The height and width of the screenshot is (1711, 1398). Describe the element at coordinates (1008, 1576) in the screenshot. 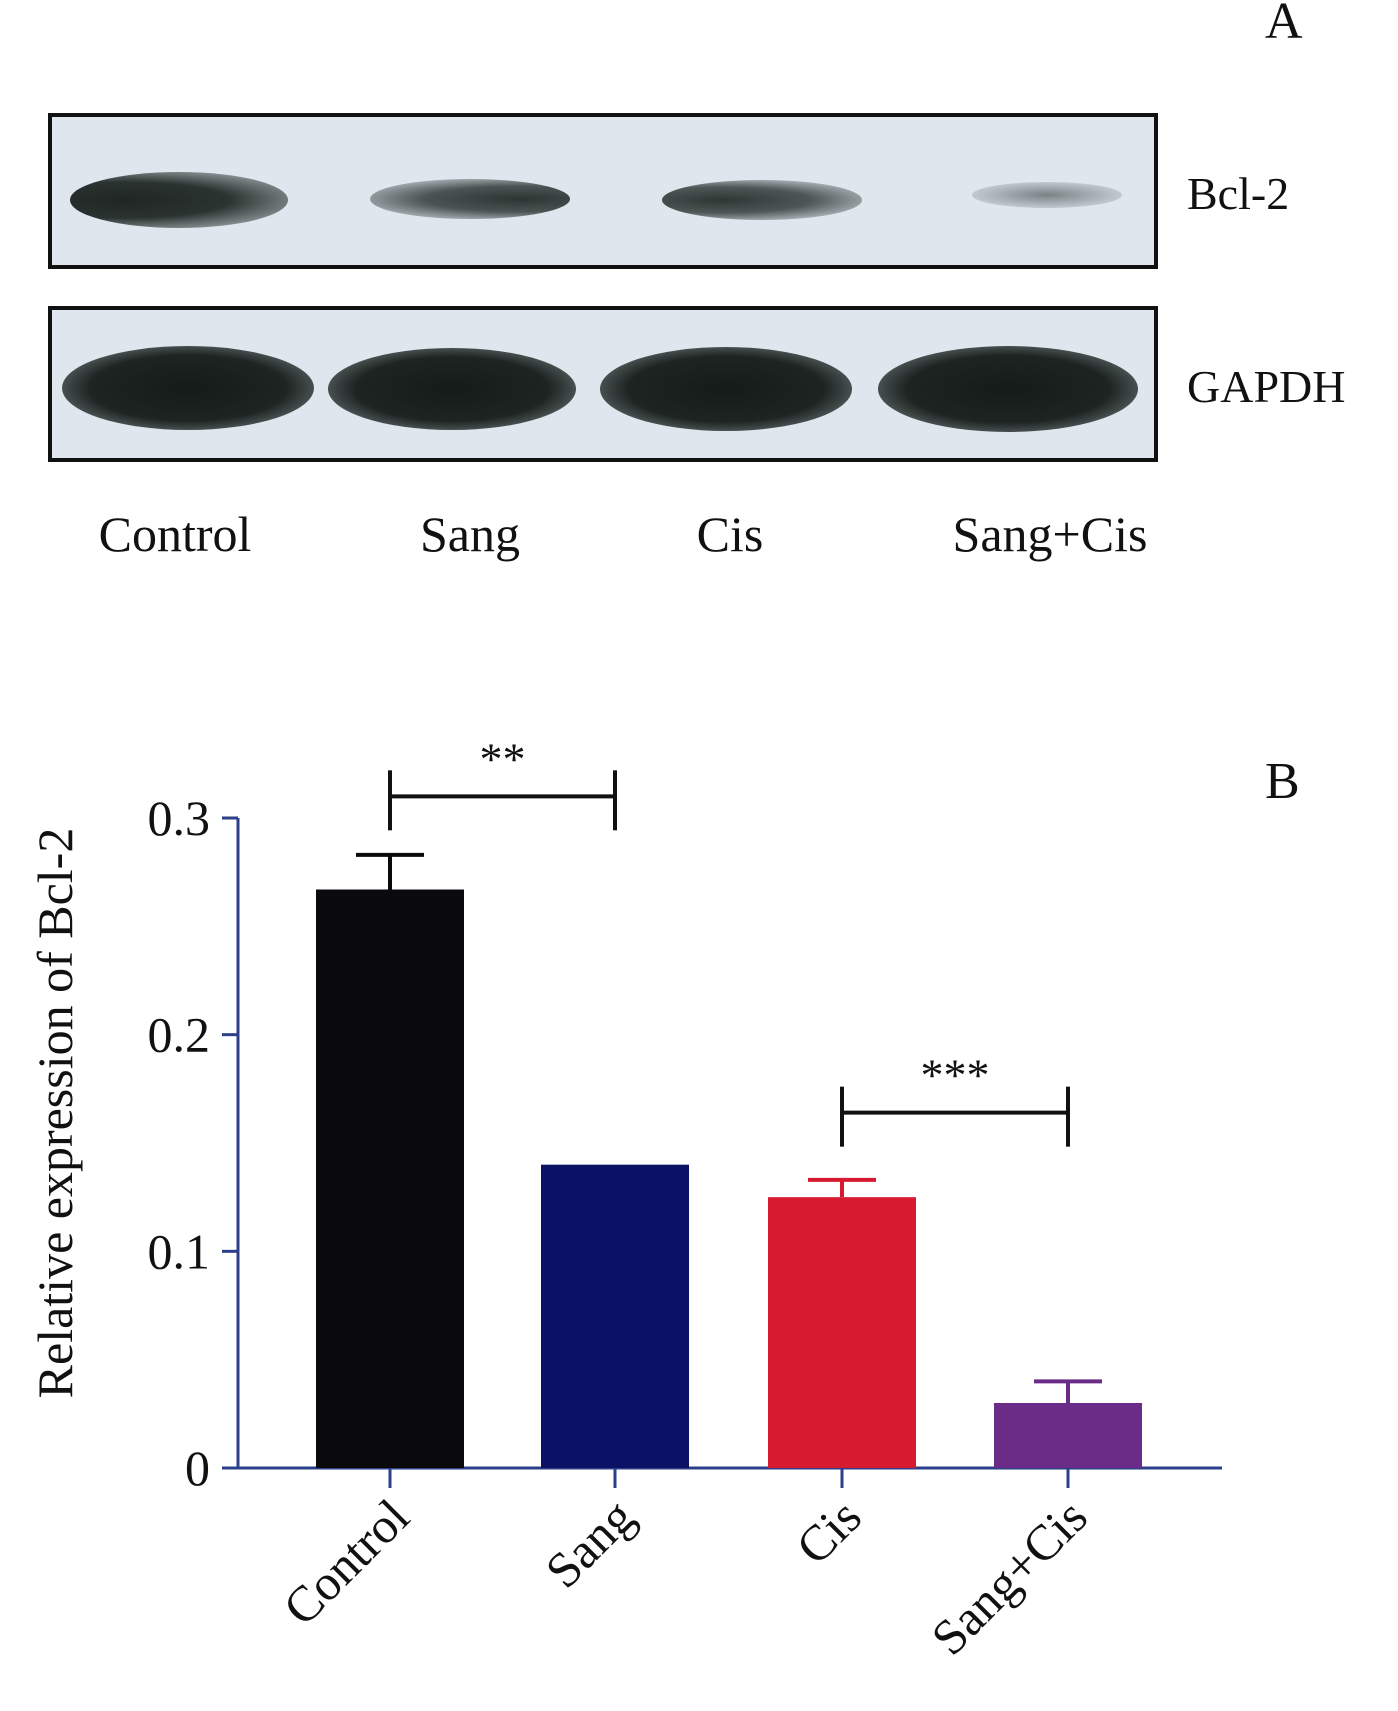

I see `x-tick-label: Sang+Cis` at that location.